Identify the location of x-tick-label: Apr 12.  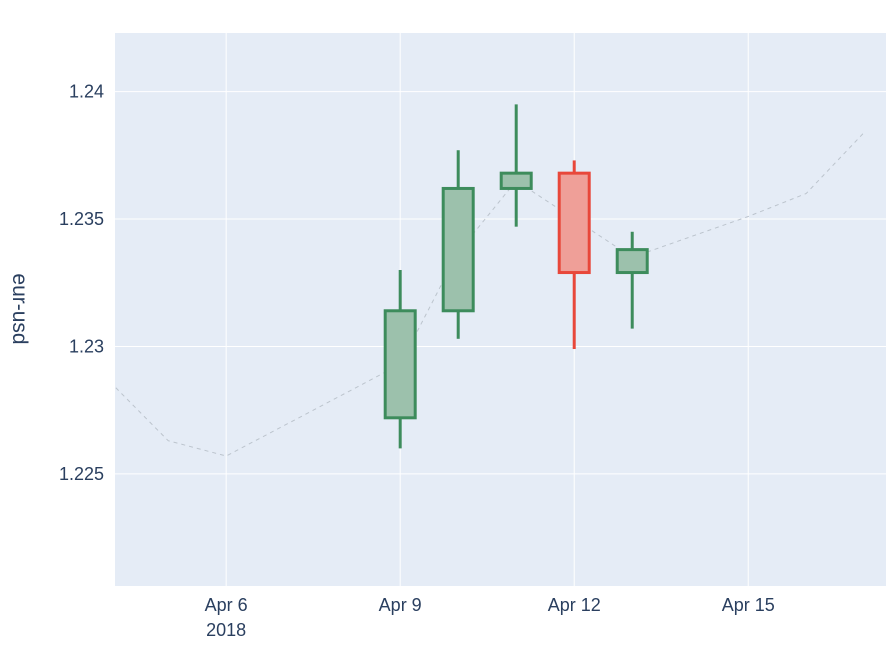
(574, 605).